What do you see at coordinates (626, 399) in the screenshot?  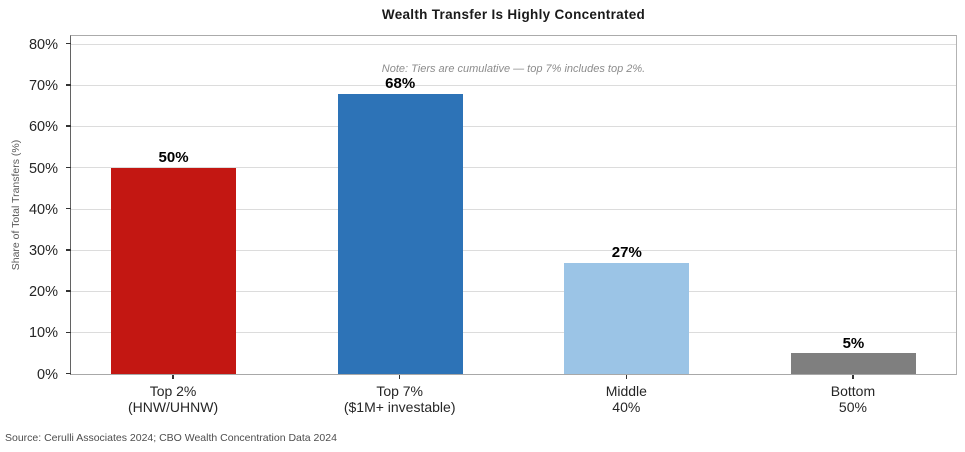 I see `x-tick-label-2: Middle 40%` at bounding box center [626, 399].